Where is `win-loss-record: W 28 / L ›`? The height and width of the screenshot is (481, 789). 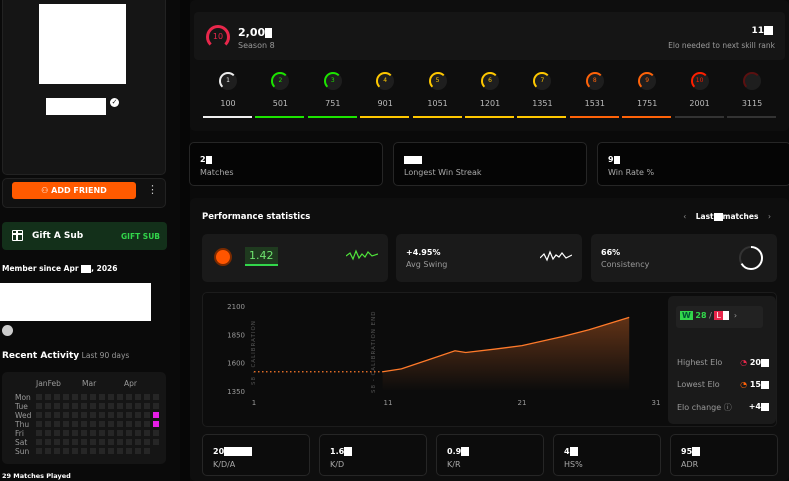 win-loss-record: W 28 / L › is located at coordinates (719, 317).